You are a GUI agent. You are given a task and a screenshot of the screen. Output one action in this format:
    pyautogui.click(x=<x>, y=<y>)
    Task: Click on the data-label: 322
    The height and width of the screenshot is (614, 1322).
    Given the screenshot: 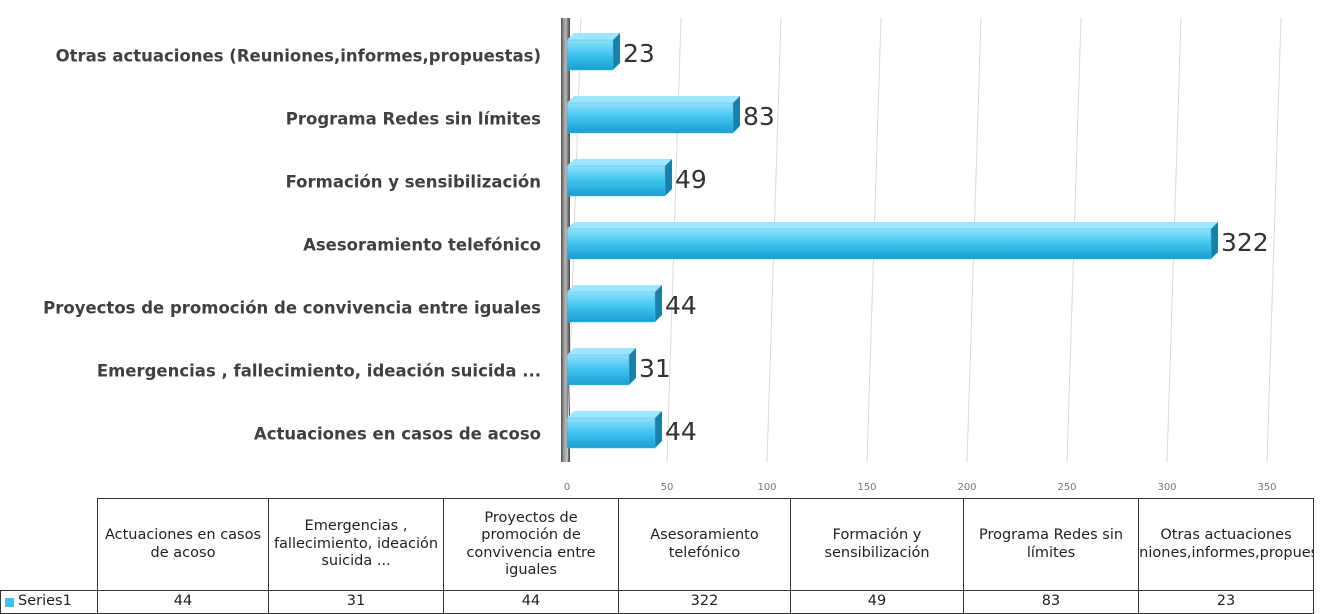 What is the action you would take?
    pyautogui.click(x=1245, y=242)
    